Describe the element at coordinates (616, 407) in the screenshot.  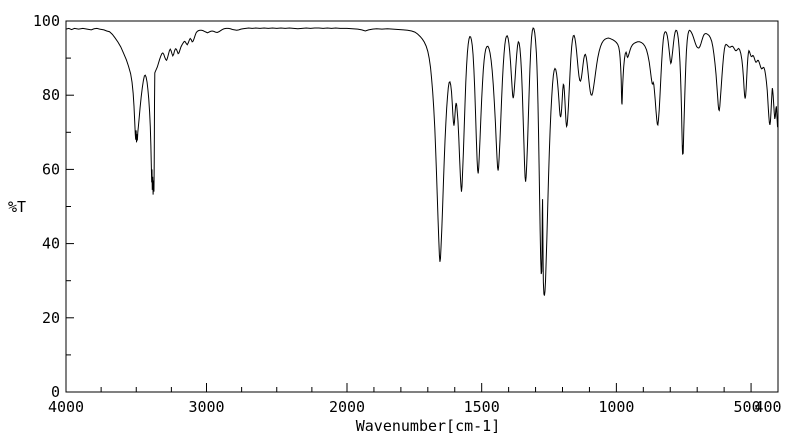
I see `x-tick-label: 1000` at that location.